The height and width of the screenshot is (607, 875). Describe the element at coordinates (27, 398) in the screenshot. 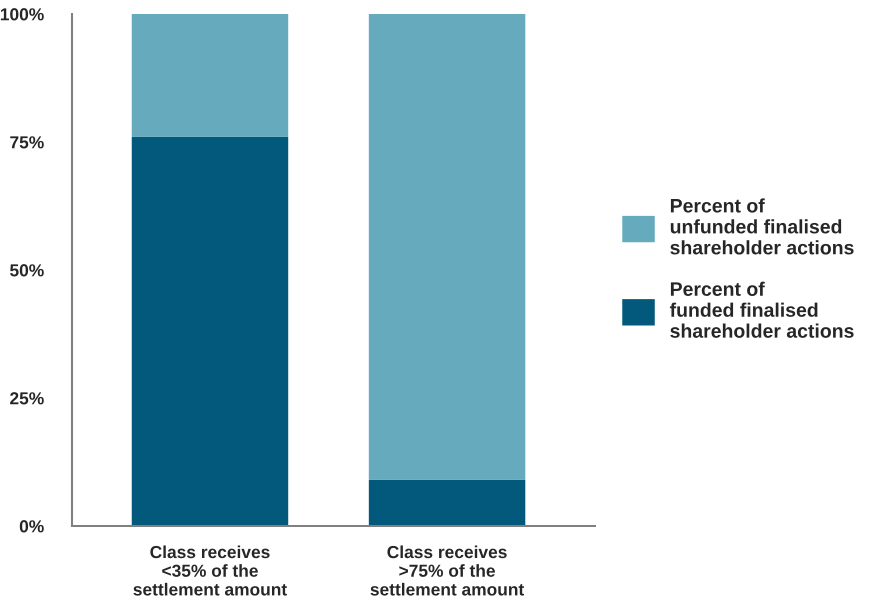

I see `y-tick-label: 25%` at that location.